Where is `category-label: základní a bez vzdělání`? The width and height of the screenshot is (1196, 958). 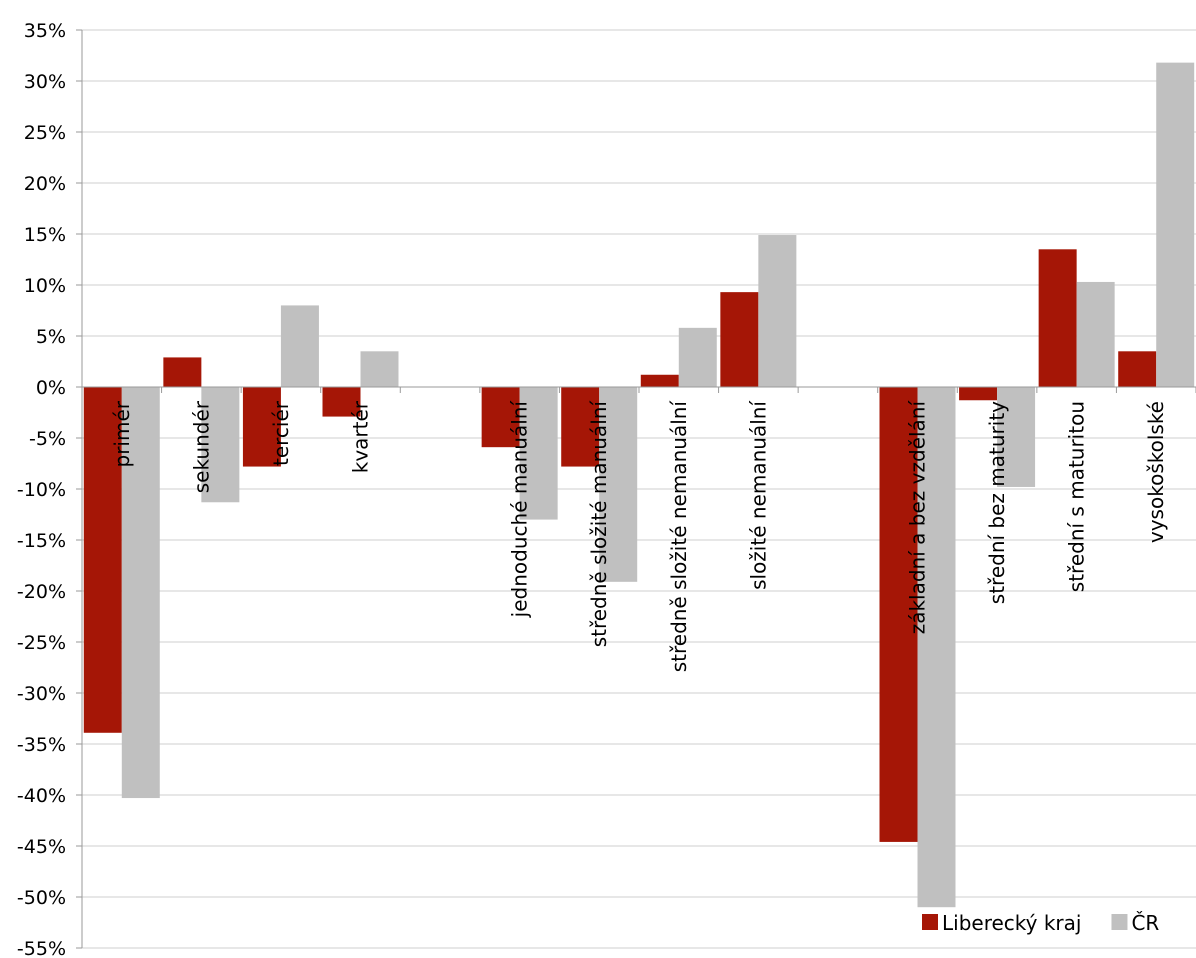
category-label: základní a bez vzdělání is located at coordinates (918, 517).